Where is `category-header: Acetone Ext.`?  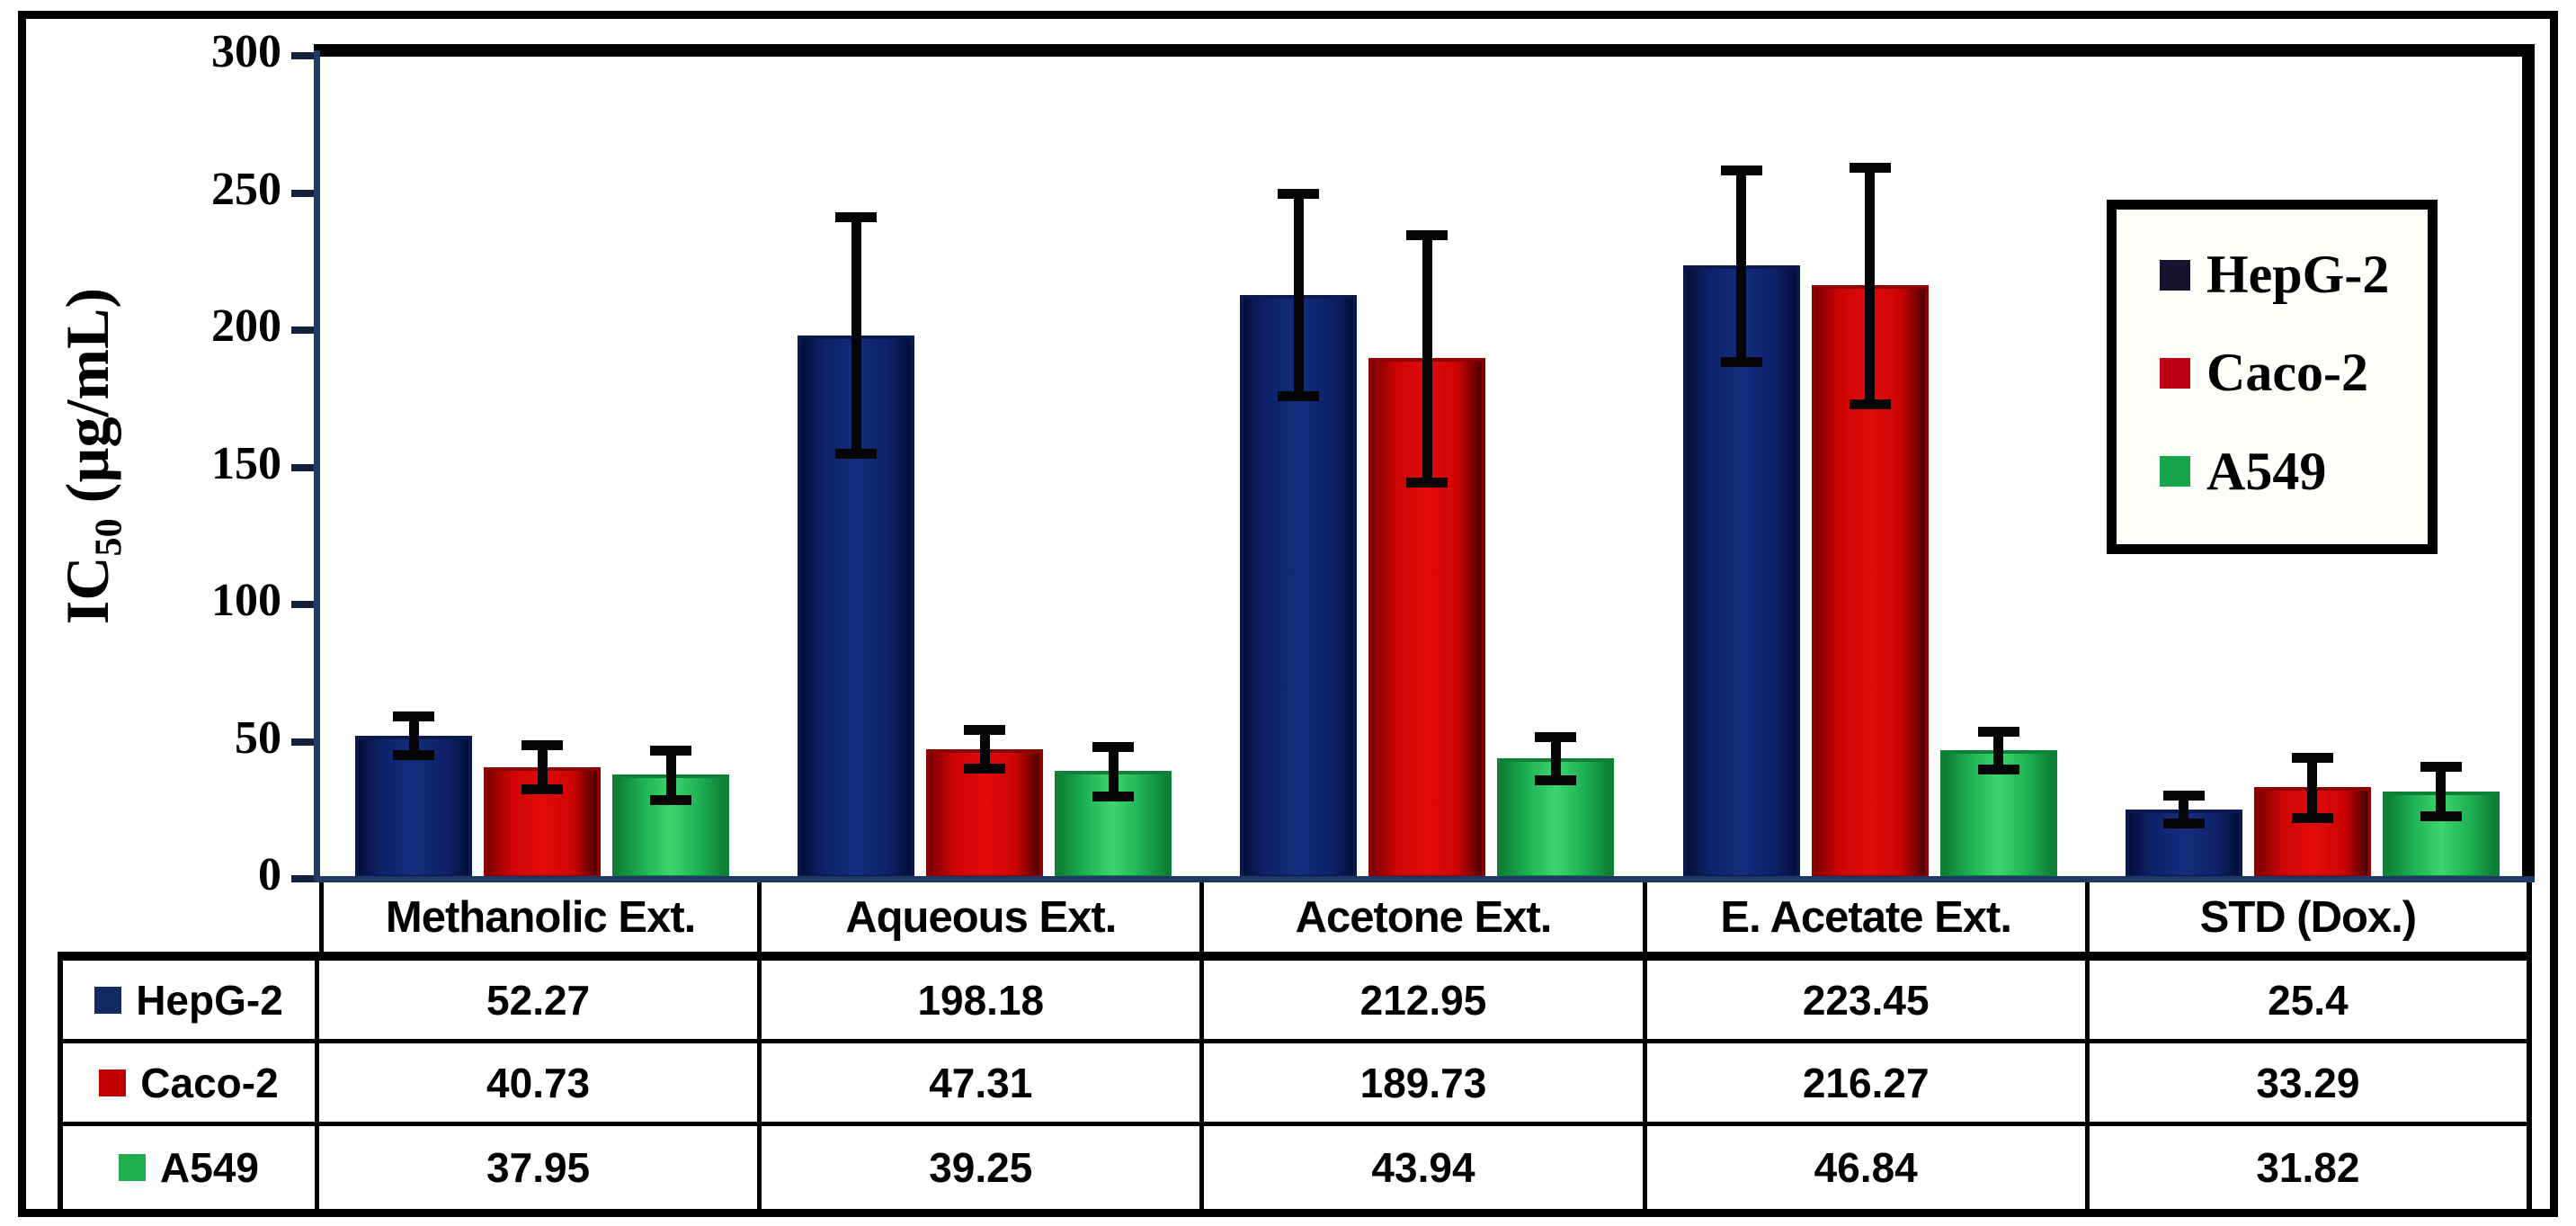 category-header: Acetone Ext. is located at coordinates (1426, 921).